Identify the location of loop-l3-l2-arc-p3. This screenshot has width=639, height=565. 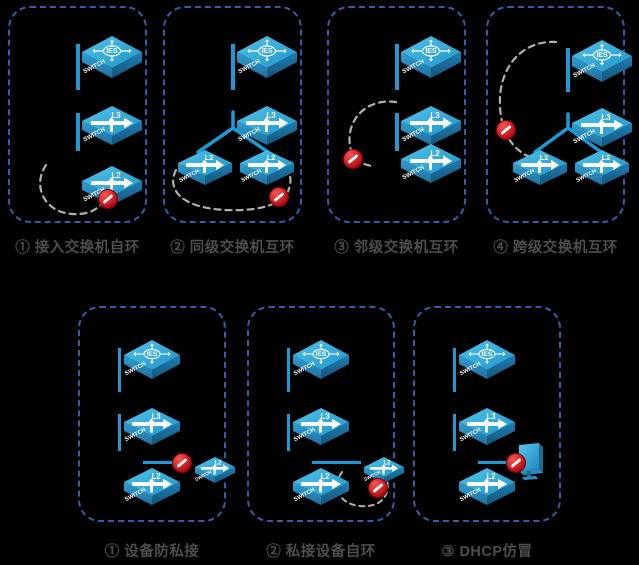
(373, 134).